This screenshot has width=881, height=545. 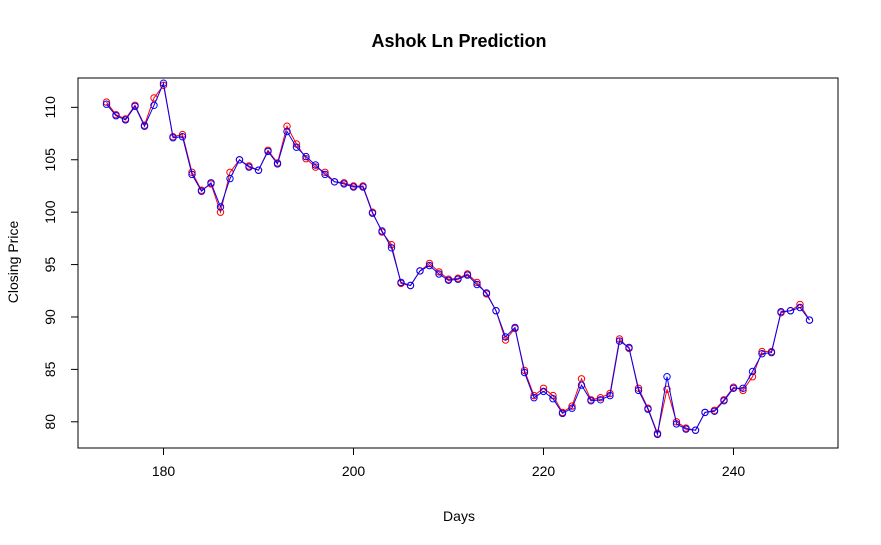 I want to click on x-axis: 180 200 220 240, so click(x=449, y=463).